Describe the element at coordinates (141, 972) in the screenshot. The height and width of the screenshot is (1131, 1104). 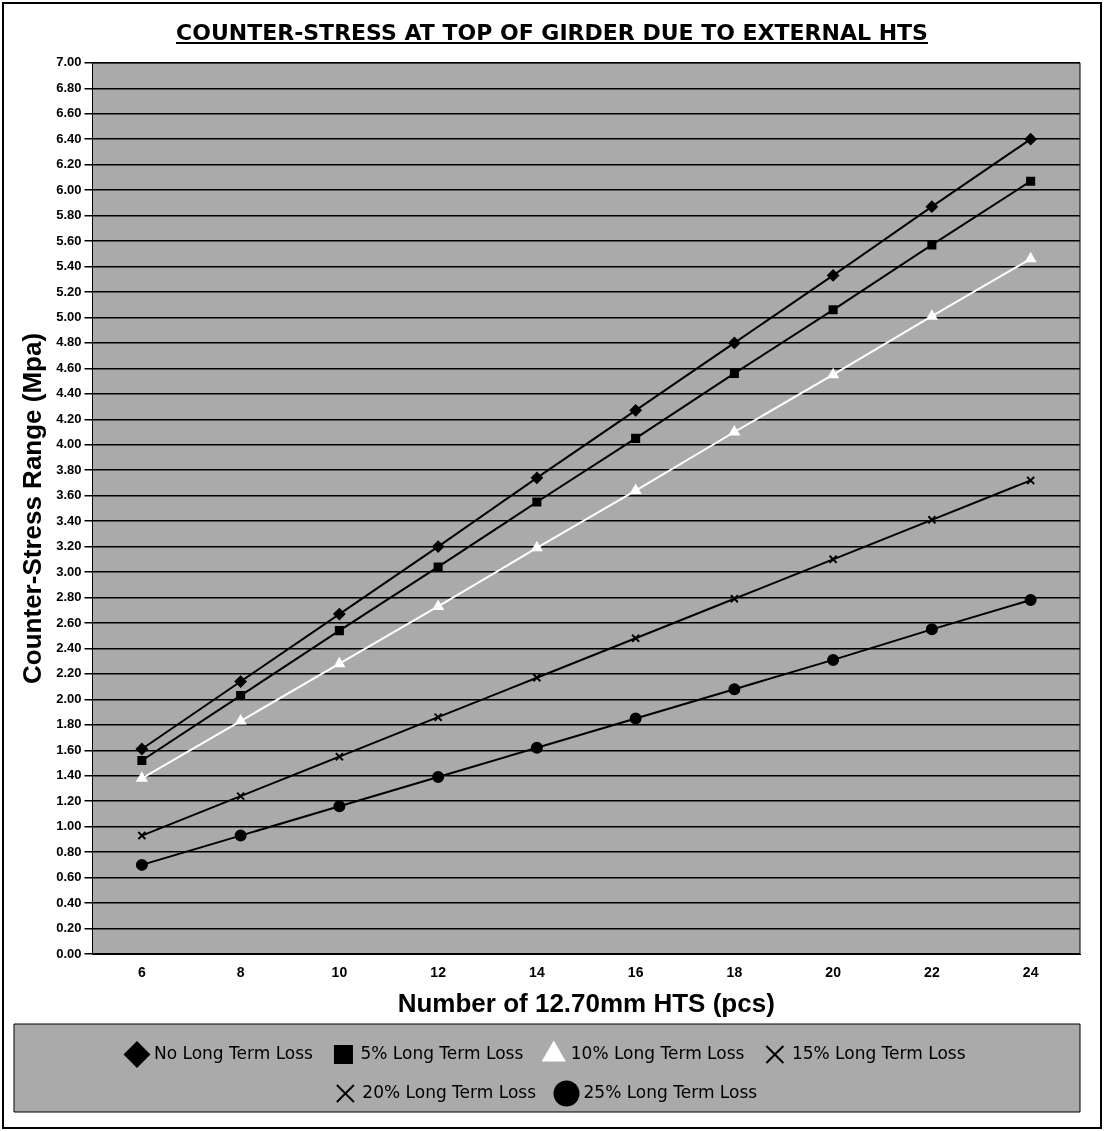
I see `x-tick-label: 6` at that location.